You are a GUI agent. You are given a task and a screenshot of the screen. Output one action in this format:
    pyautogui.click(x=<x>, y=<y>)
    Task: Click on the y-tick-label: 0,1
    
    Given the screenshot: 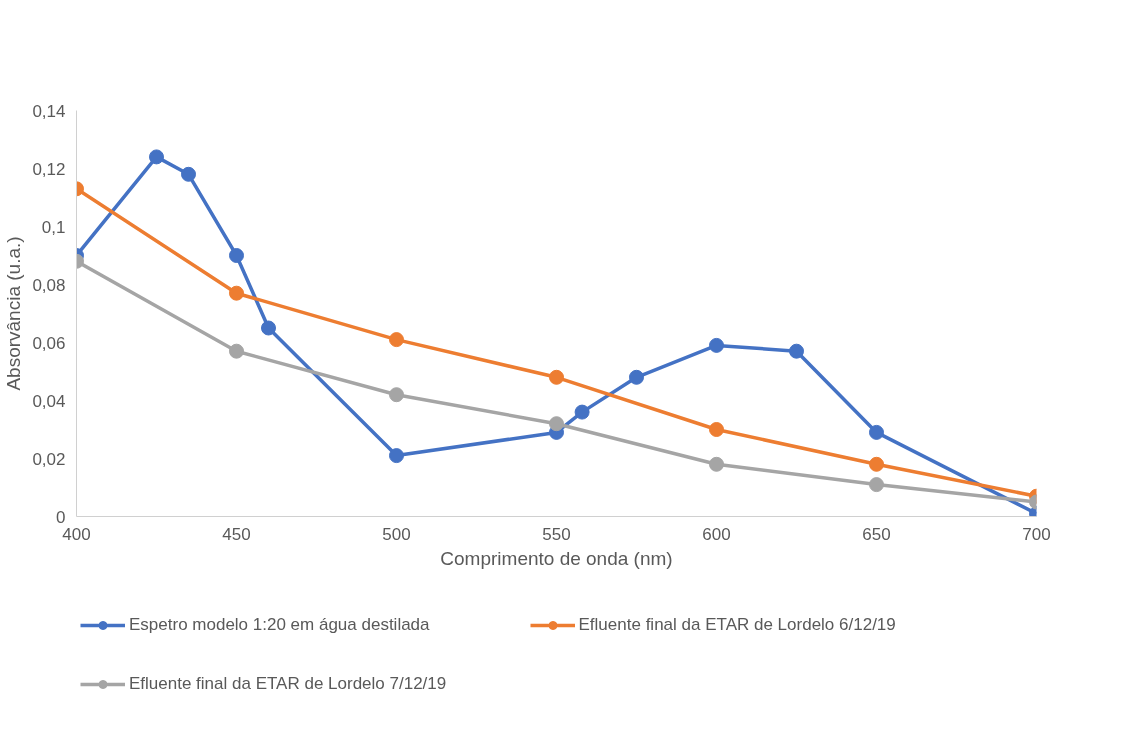 What is the action you would take?
    pyautogui.click(x=53, y=227)
    